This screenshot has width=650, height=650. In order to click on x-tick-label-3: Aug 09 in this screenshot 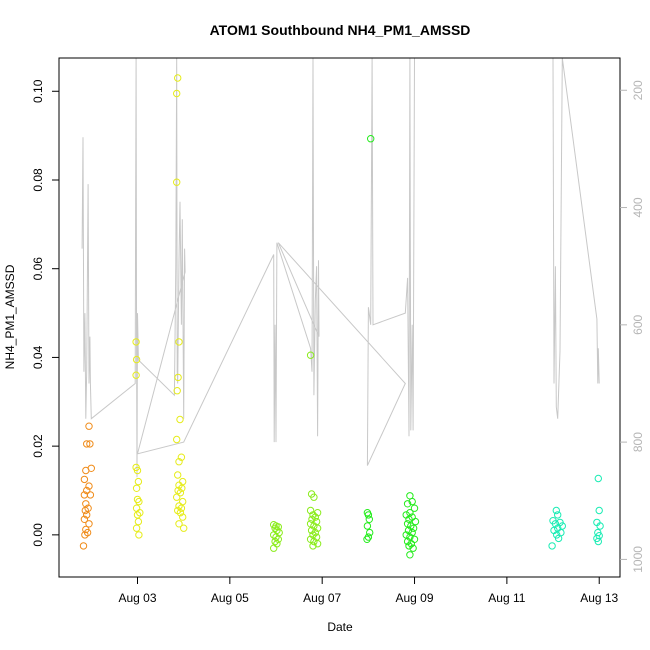, I will do `click(415, 598)`.